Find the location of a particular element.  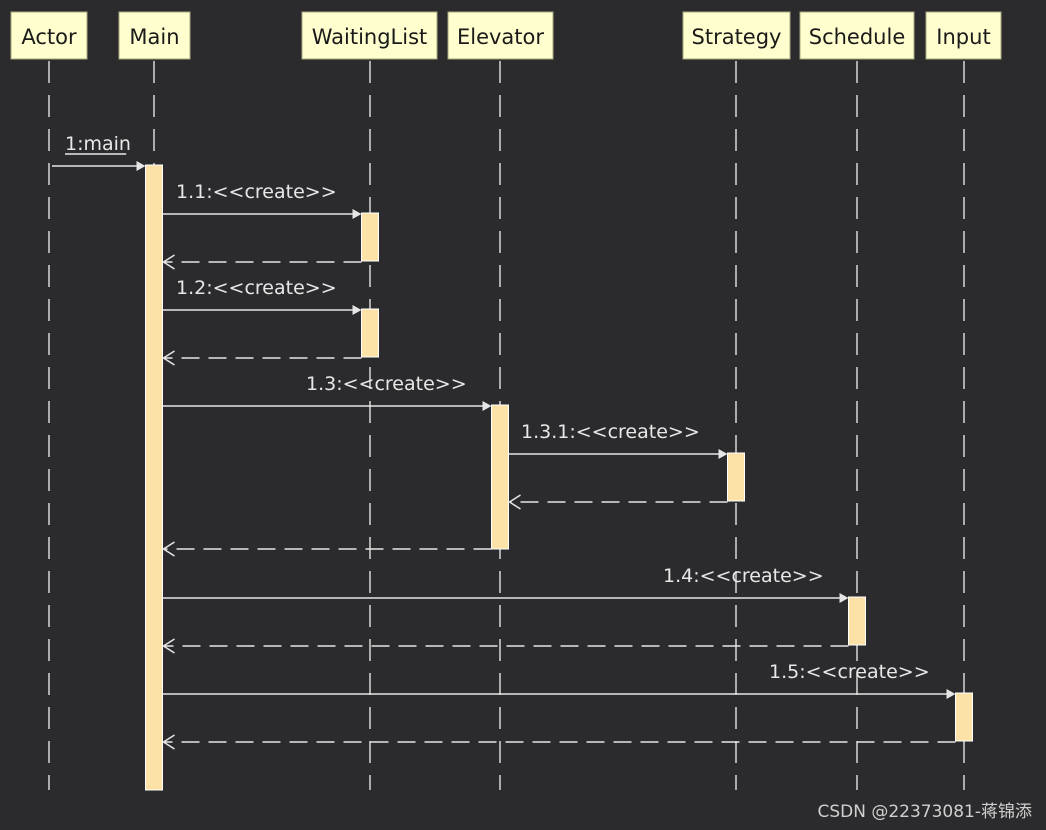

message-1.4create: 1.4:<<create>> is located at coordinates (505, 584).